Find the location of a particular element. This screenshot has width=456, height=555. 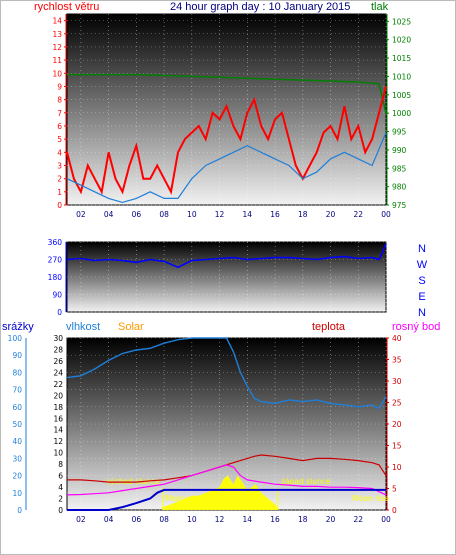

wind-axis-label: 1 is located at coordinates (59, 192).